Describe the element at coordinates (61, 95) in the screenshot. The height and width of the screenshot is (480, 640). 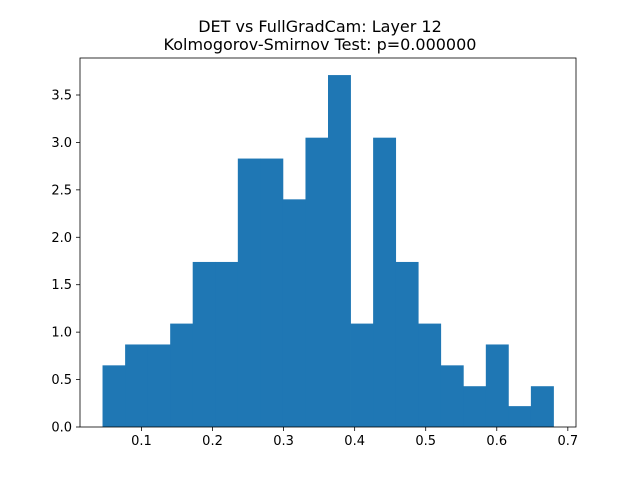
I see `y-tick-label: 3.5` at that location.